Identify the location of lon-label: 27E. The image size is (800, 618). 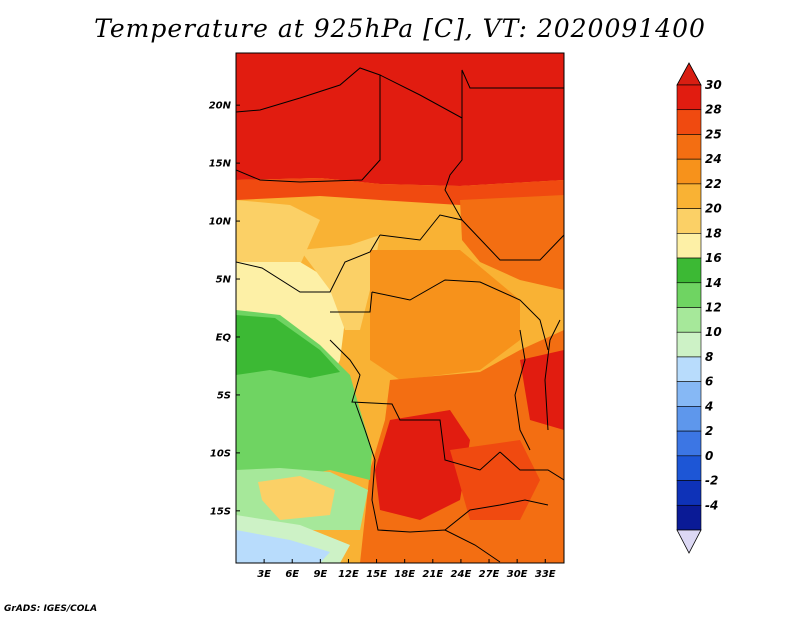
(489, 574).